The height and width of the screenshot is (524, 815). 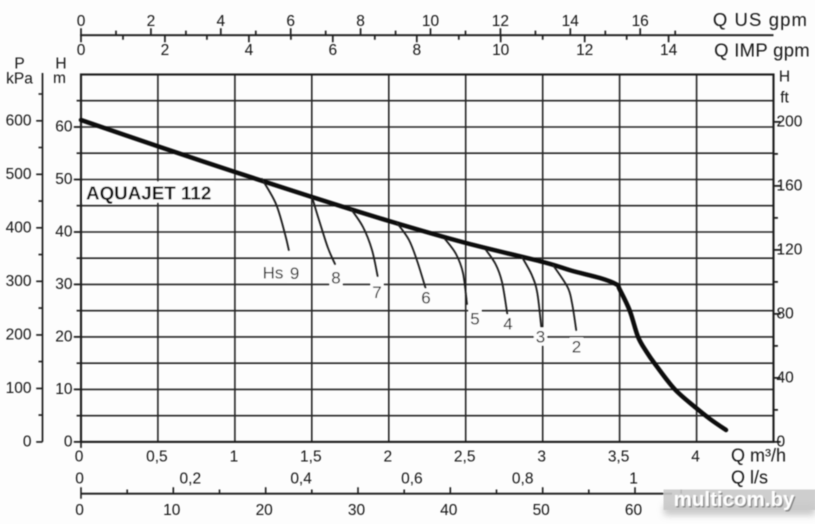 What do you see at coordinates (376, 292) in the screenshot?
I see `svg-text: 7` at bounding box center [376, 292].